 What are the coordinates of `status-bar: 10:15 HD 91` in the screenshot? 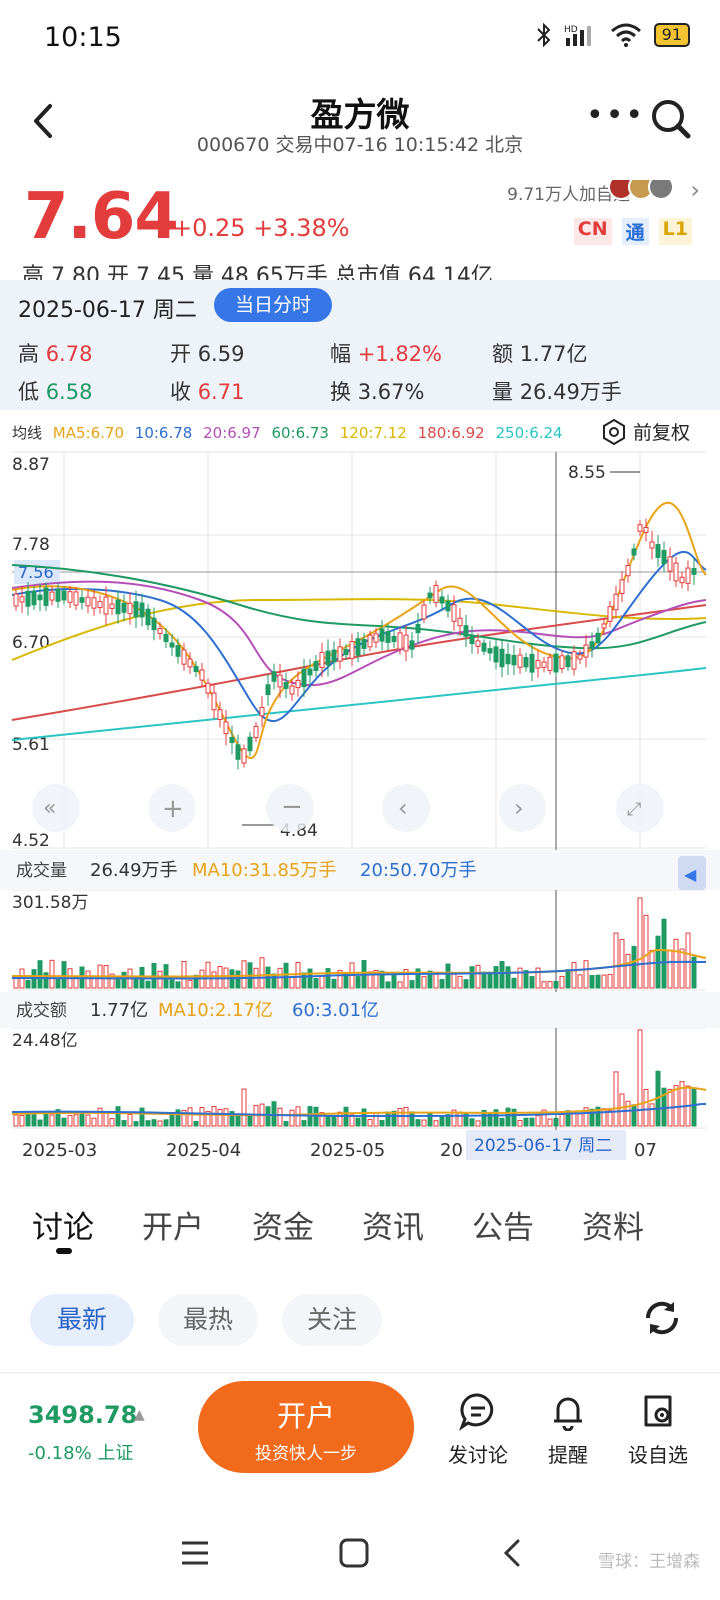 It's located at (360, 40).